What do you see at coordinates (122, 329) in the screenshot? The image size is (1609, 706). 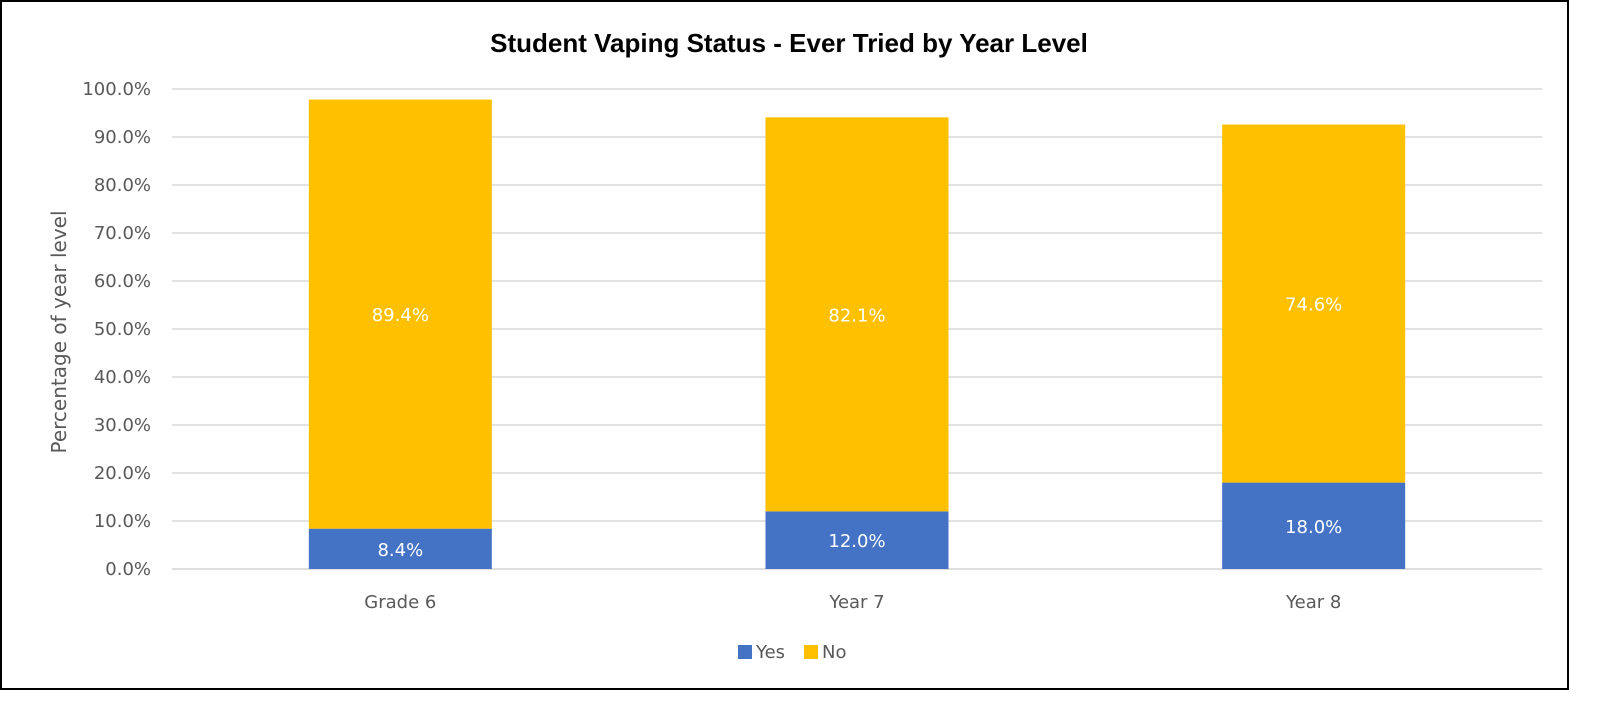 I see `y-tick-label: 50.0%` at bounding box center [122, 329].